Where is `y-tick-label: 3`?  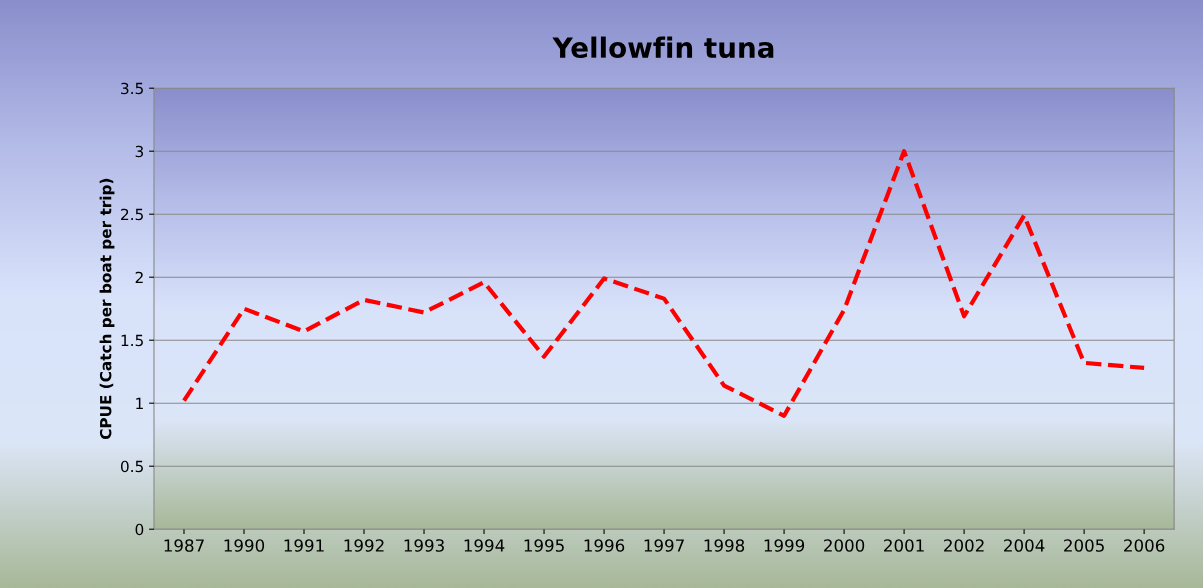 y-tick-label: 3 is located at coordinates (139, 151).